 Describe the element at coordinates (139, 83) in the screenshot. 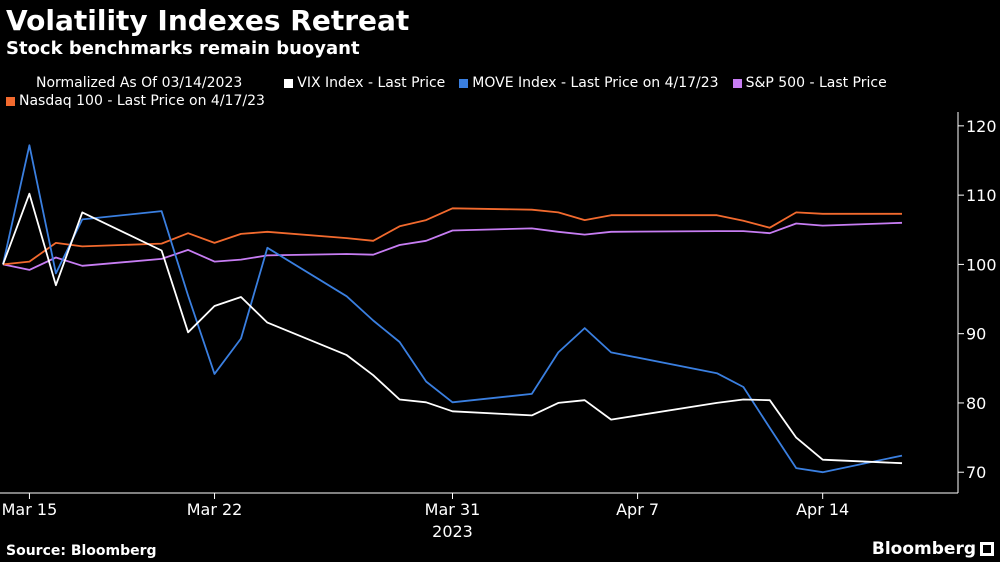

I see `legend-note: Normalized As Of 03/14/2023` at that location.